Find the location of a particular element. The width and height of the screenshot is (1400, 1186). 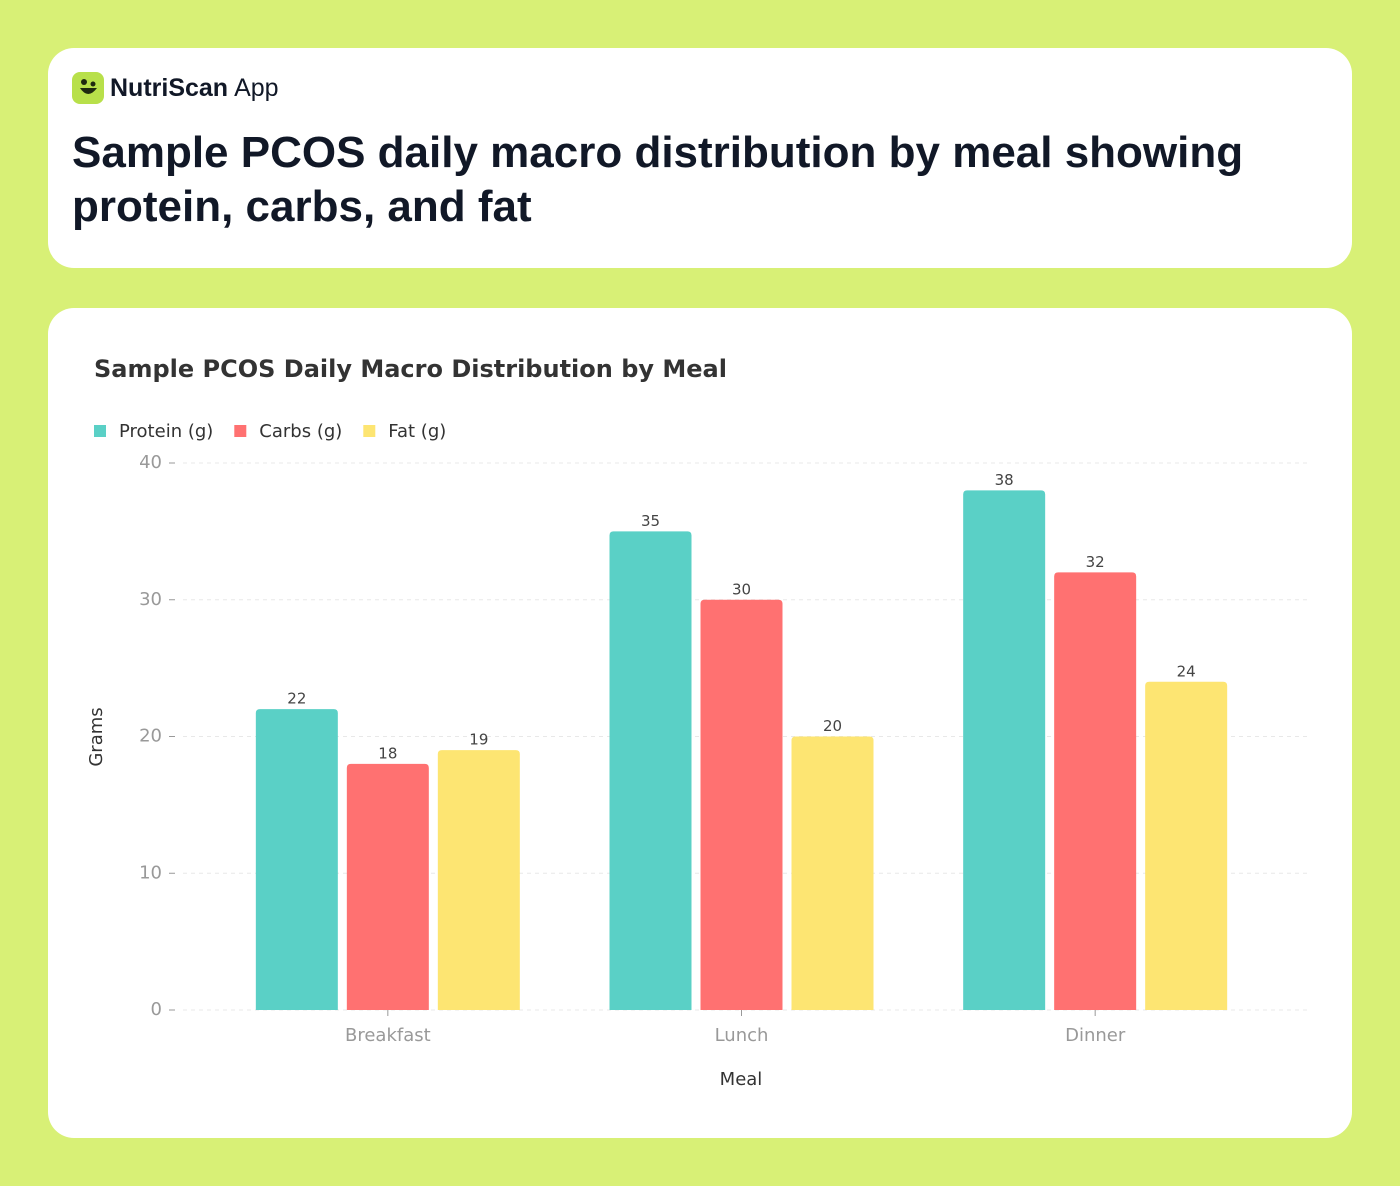

value-label: 22 is located at coordinates (296, 699).